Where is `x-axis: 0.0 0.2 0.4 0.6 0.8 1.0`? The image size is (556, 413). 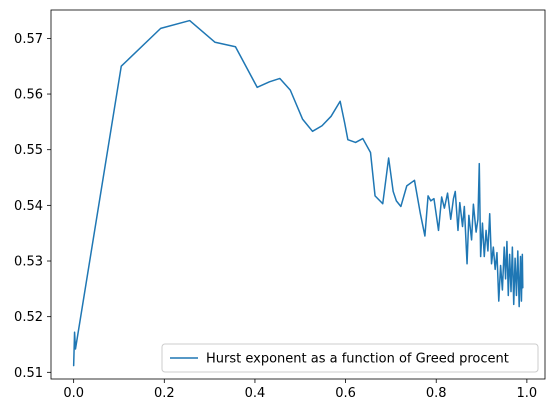 x-axis: 0.0 0.2 0.4 0.6 0.8 1.0 is located at coordinates (300, 390).